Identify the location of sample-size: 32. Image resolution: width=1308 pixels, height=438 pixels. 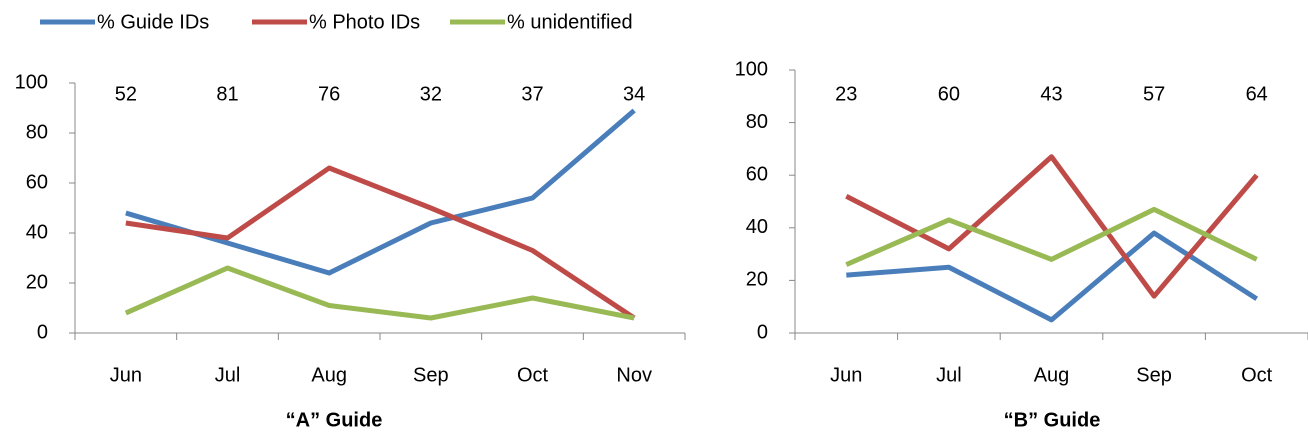
(431, 94).